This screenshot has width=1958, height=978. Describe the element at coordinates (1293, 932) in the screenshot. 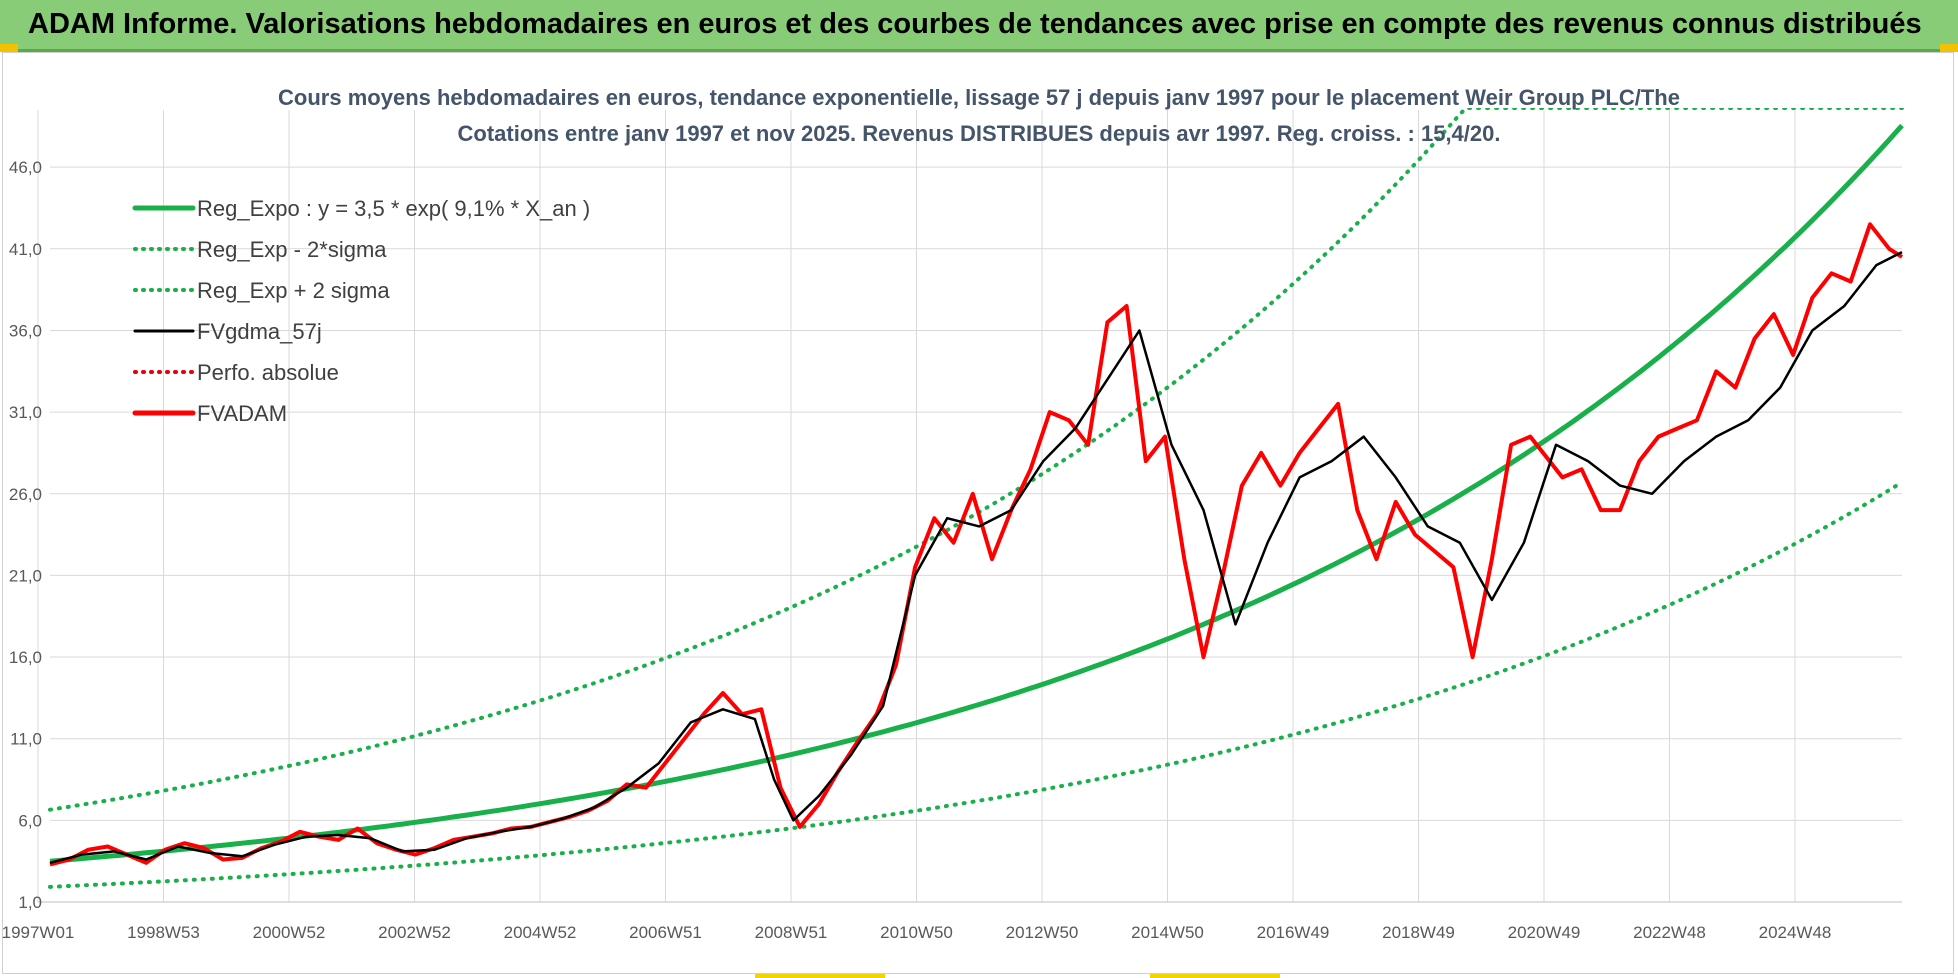

I see `x-tick-label: 2016W49` at that location.